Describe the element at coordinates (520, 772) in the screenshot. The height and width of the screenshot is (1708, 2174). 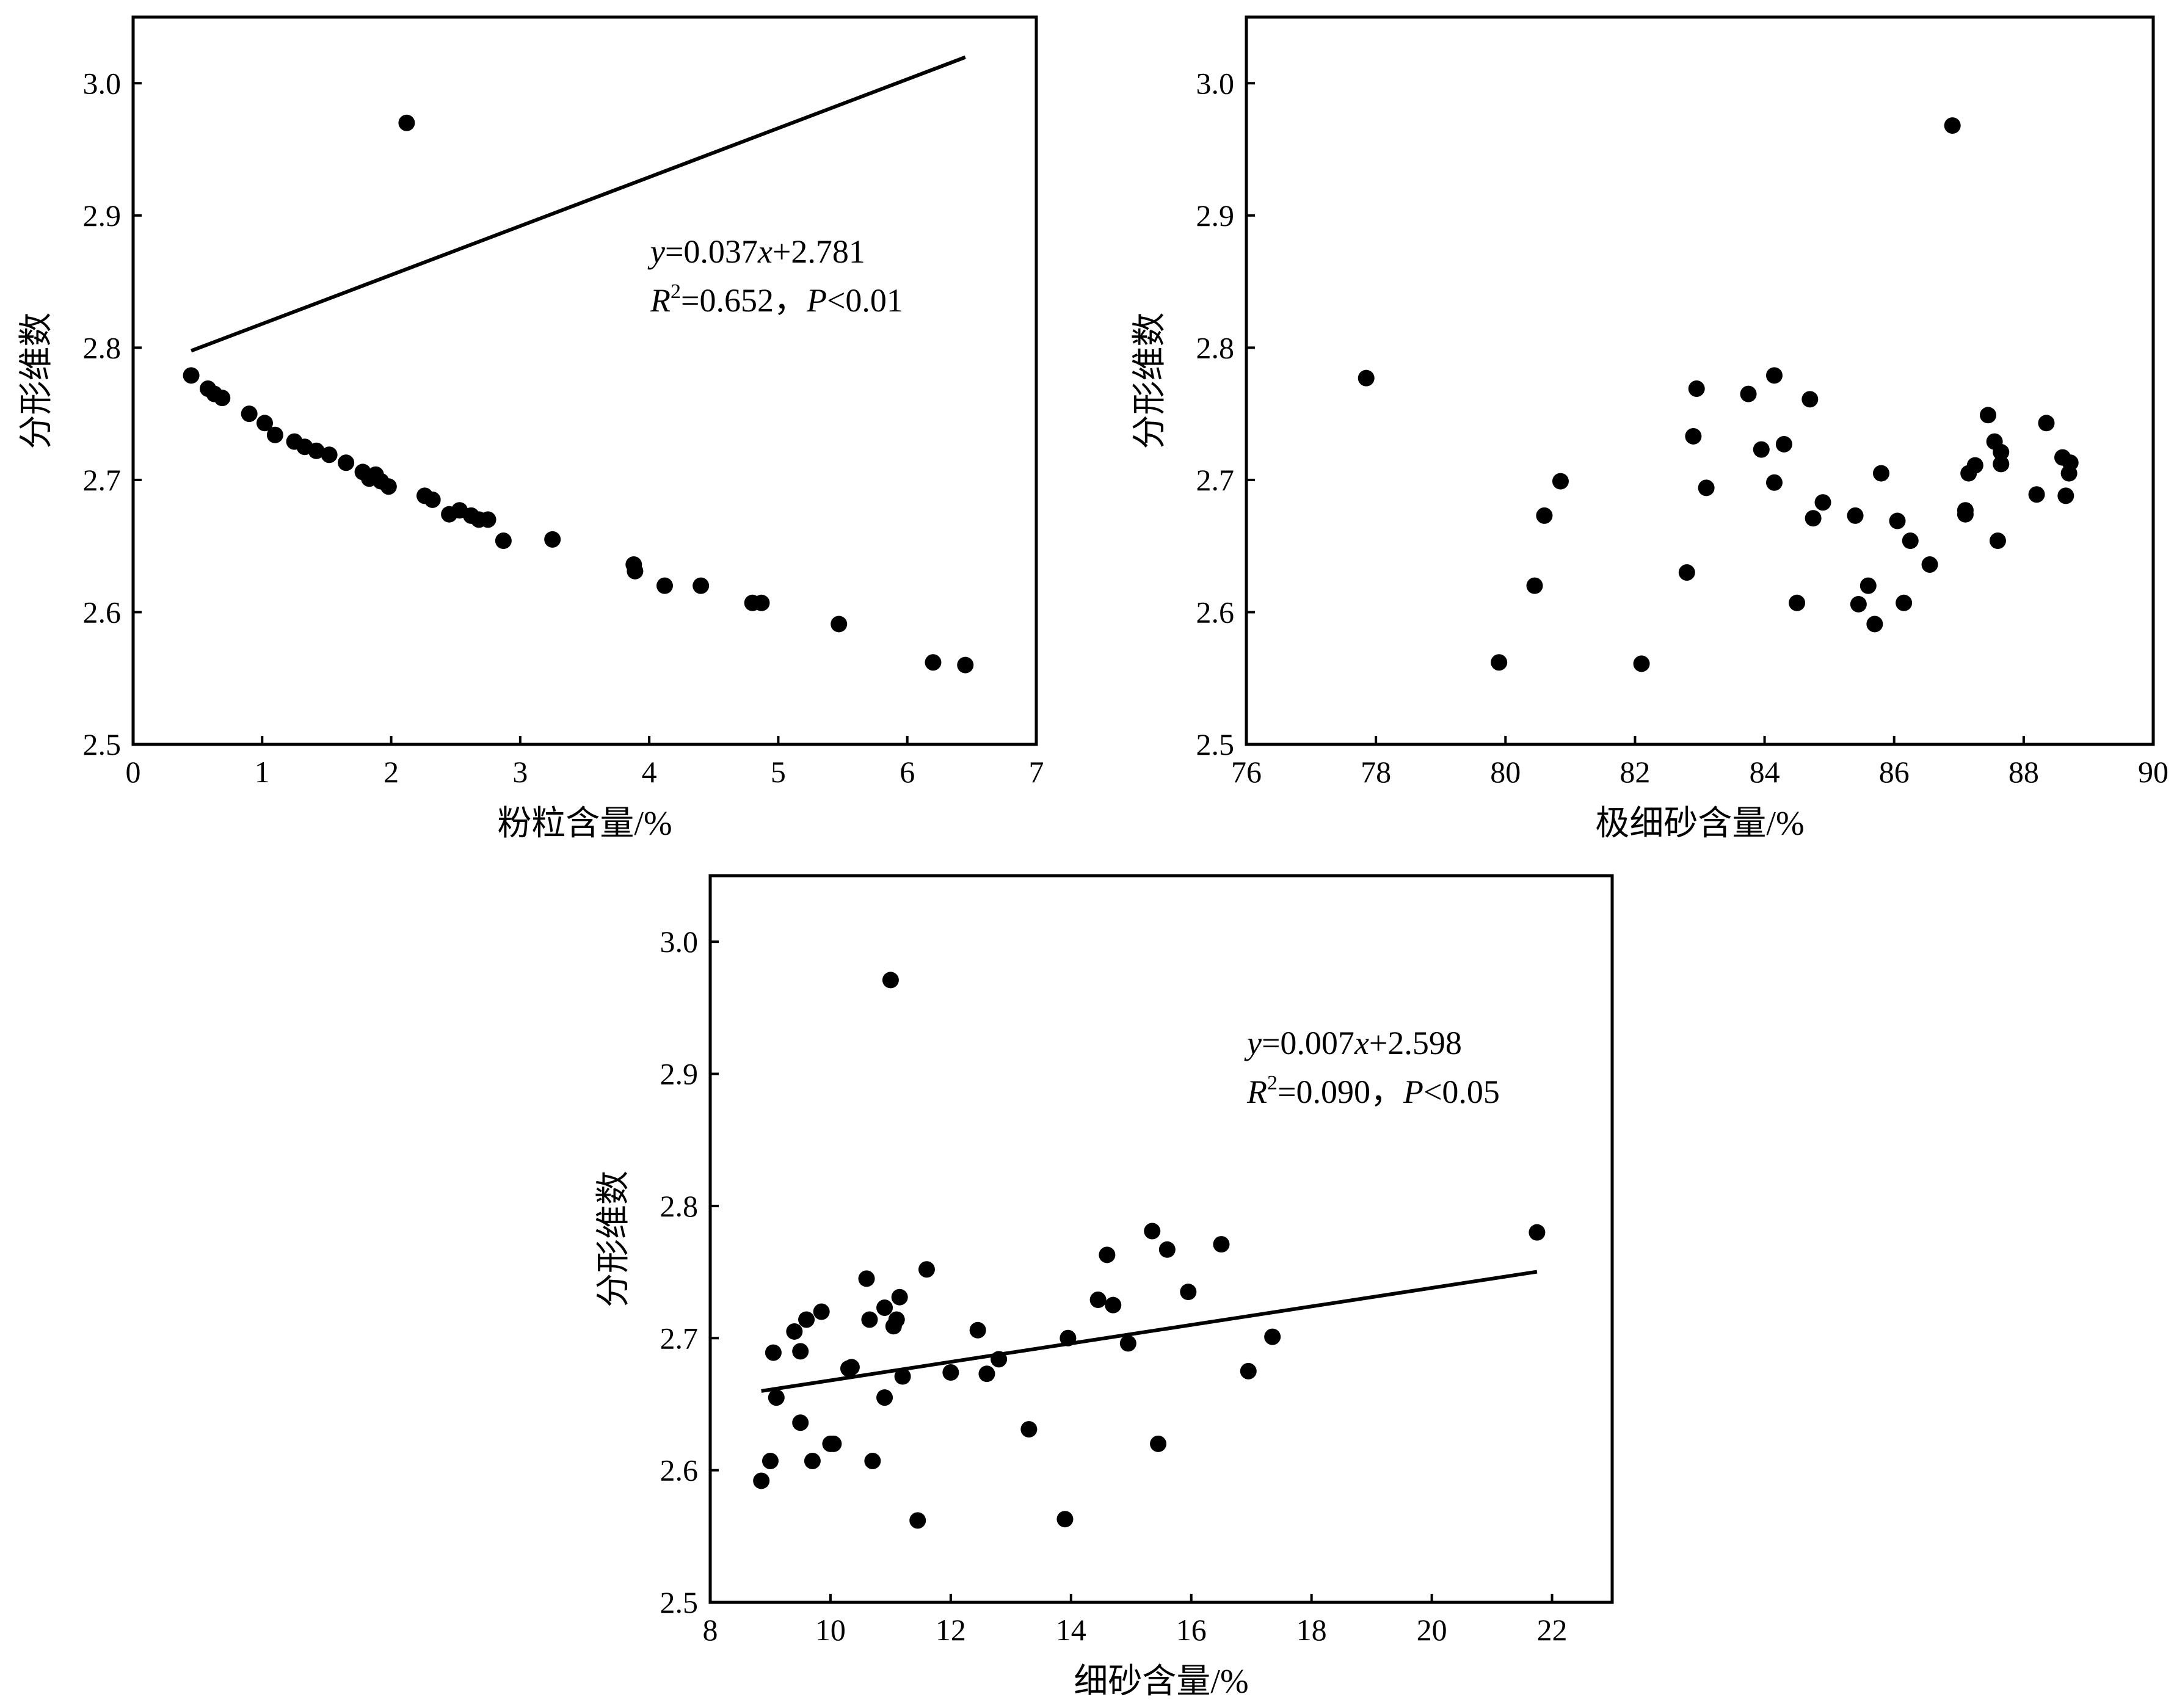
I see `x-tick-label: 3` at that location.